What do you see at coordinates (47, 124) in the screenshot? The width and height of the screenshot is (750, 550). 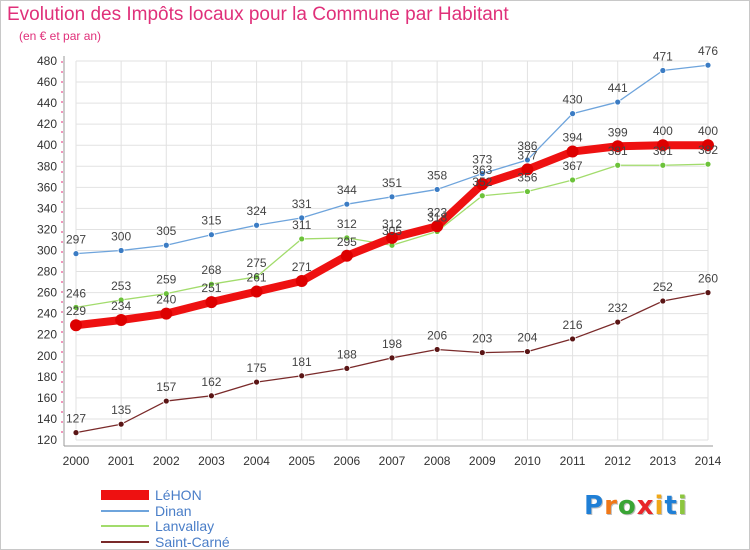 I see `y-tick-label: 420` at bounding box center [47, 124].